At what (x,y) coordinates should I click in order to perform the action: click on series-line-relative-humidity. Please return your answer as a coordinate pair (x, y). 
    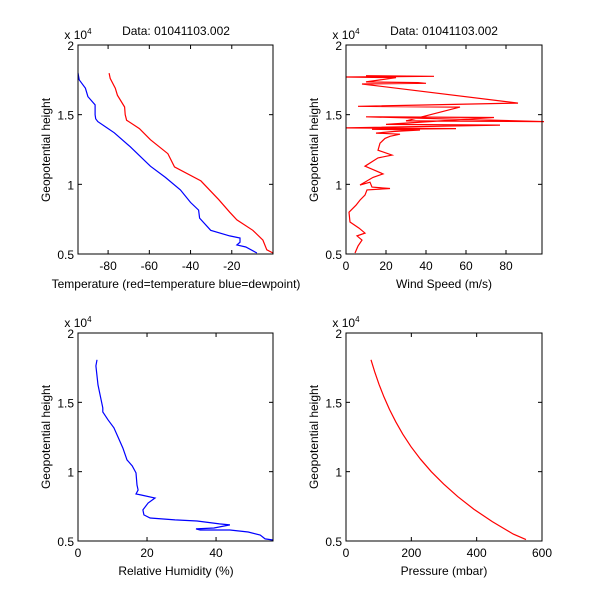
    Looking at the image, I should click on (184, 450).